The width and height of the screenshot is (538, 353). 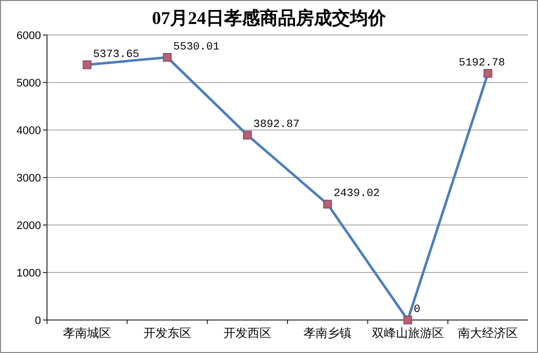 I want to click on x-tick-label: 开发西区, so click(x=247, y=333).